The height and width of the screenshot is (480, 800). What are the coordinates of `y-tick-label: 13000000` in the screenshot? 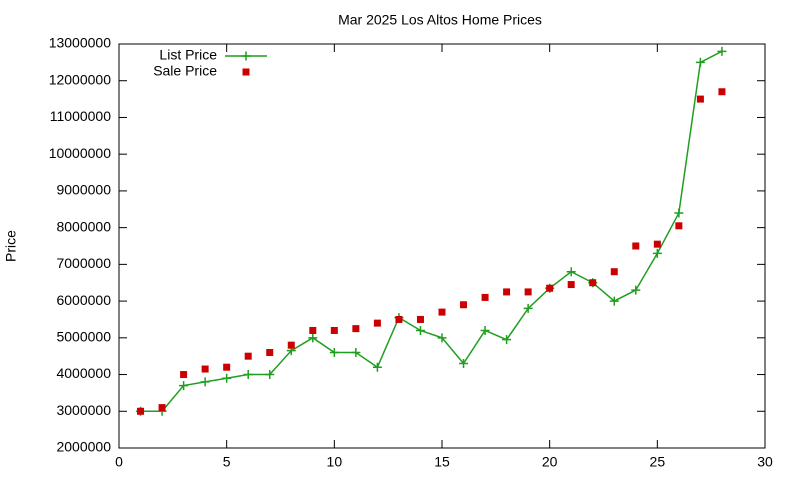 It's located at (80, 43).